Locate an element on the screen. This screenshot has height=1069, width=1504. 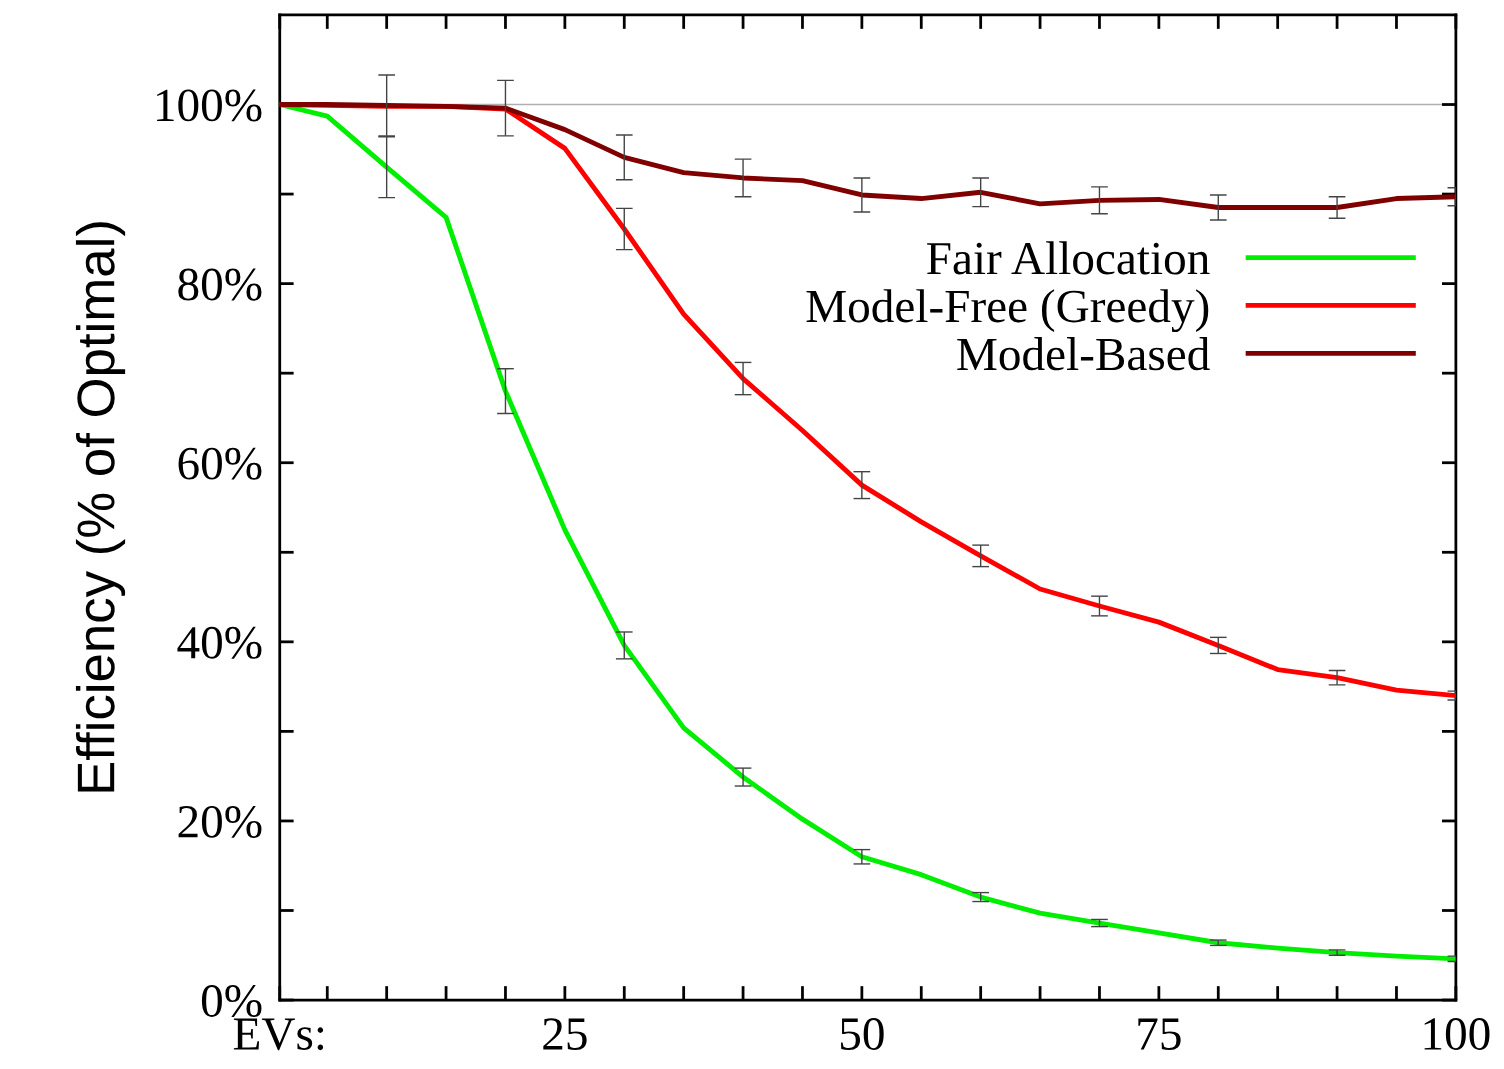
y-axis-title: Efficiency (% of Optimal) is located at coordinates (100, 507).